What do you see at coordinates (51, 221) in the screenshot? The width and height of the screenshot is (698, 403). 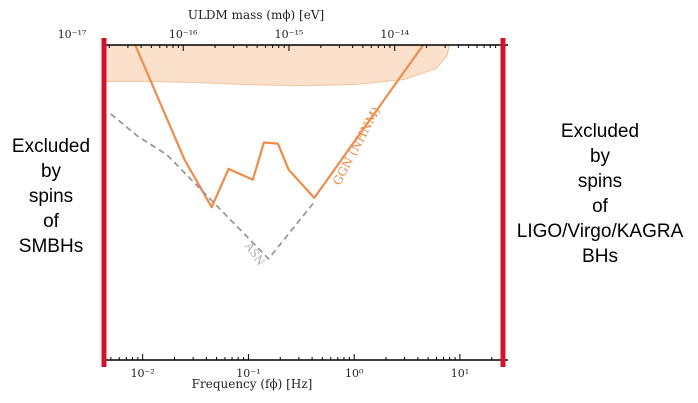 I see `left-label-line: of` at bounding box center [51, 221].